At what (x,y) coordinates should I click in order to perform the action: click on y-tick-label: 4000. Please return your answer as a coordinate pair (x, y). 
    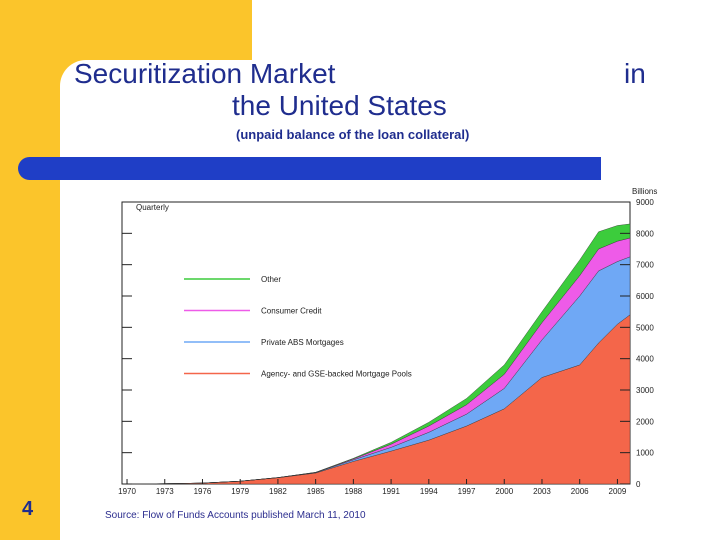
    Looking at the image, I should click on (645, 359).